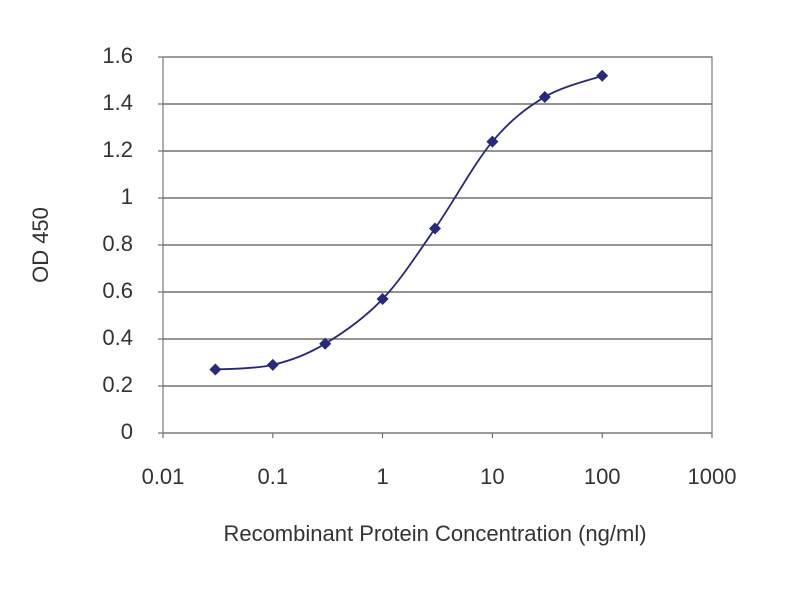  What do you see at coordinates (117, 102) in the screenshot?
I see `y-tick-label: 1.4` at bounding box center [117, 102].